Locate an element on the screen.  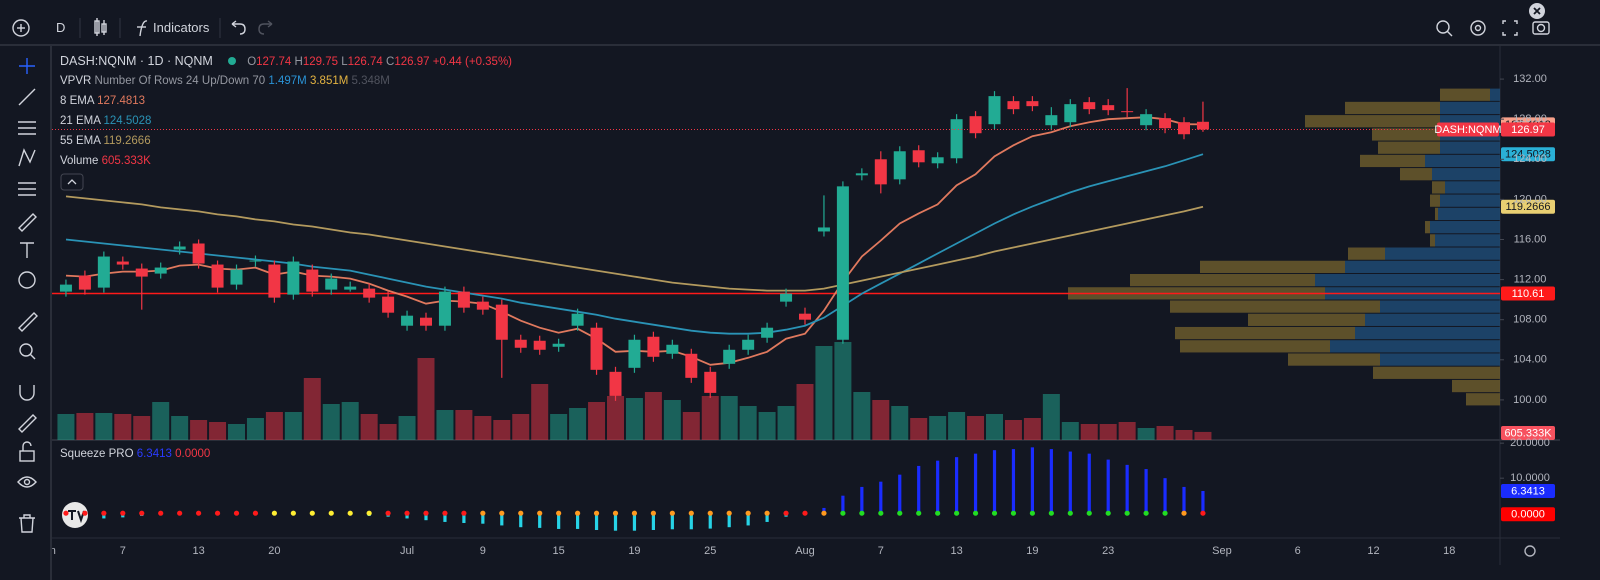
visibility-tool is located at coordinates (27, 482).